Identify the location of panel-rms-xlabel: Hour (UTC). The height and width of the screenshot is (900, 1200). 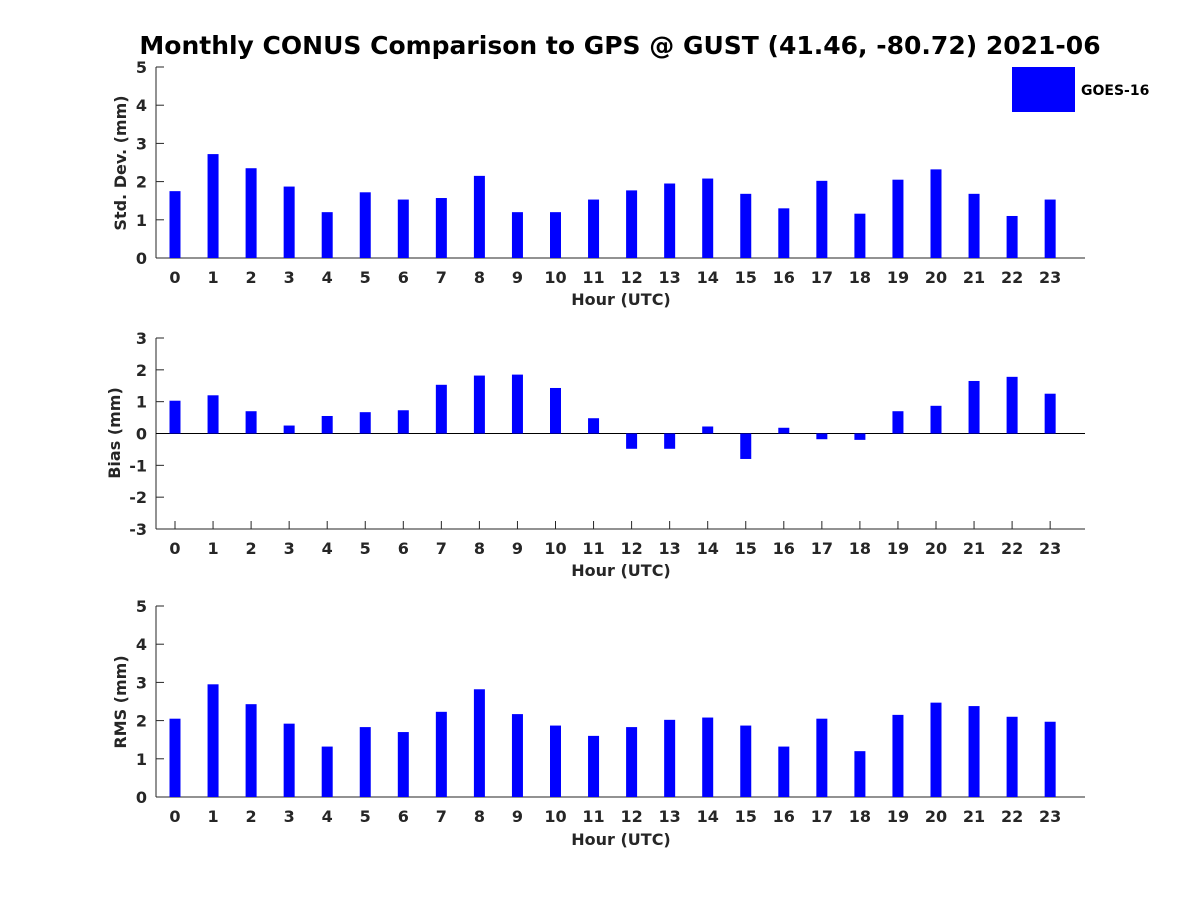
(621, 839).